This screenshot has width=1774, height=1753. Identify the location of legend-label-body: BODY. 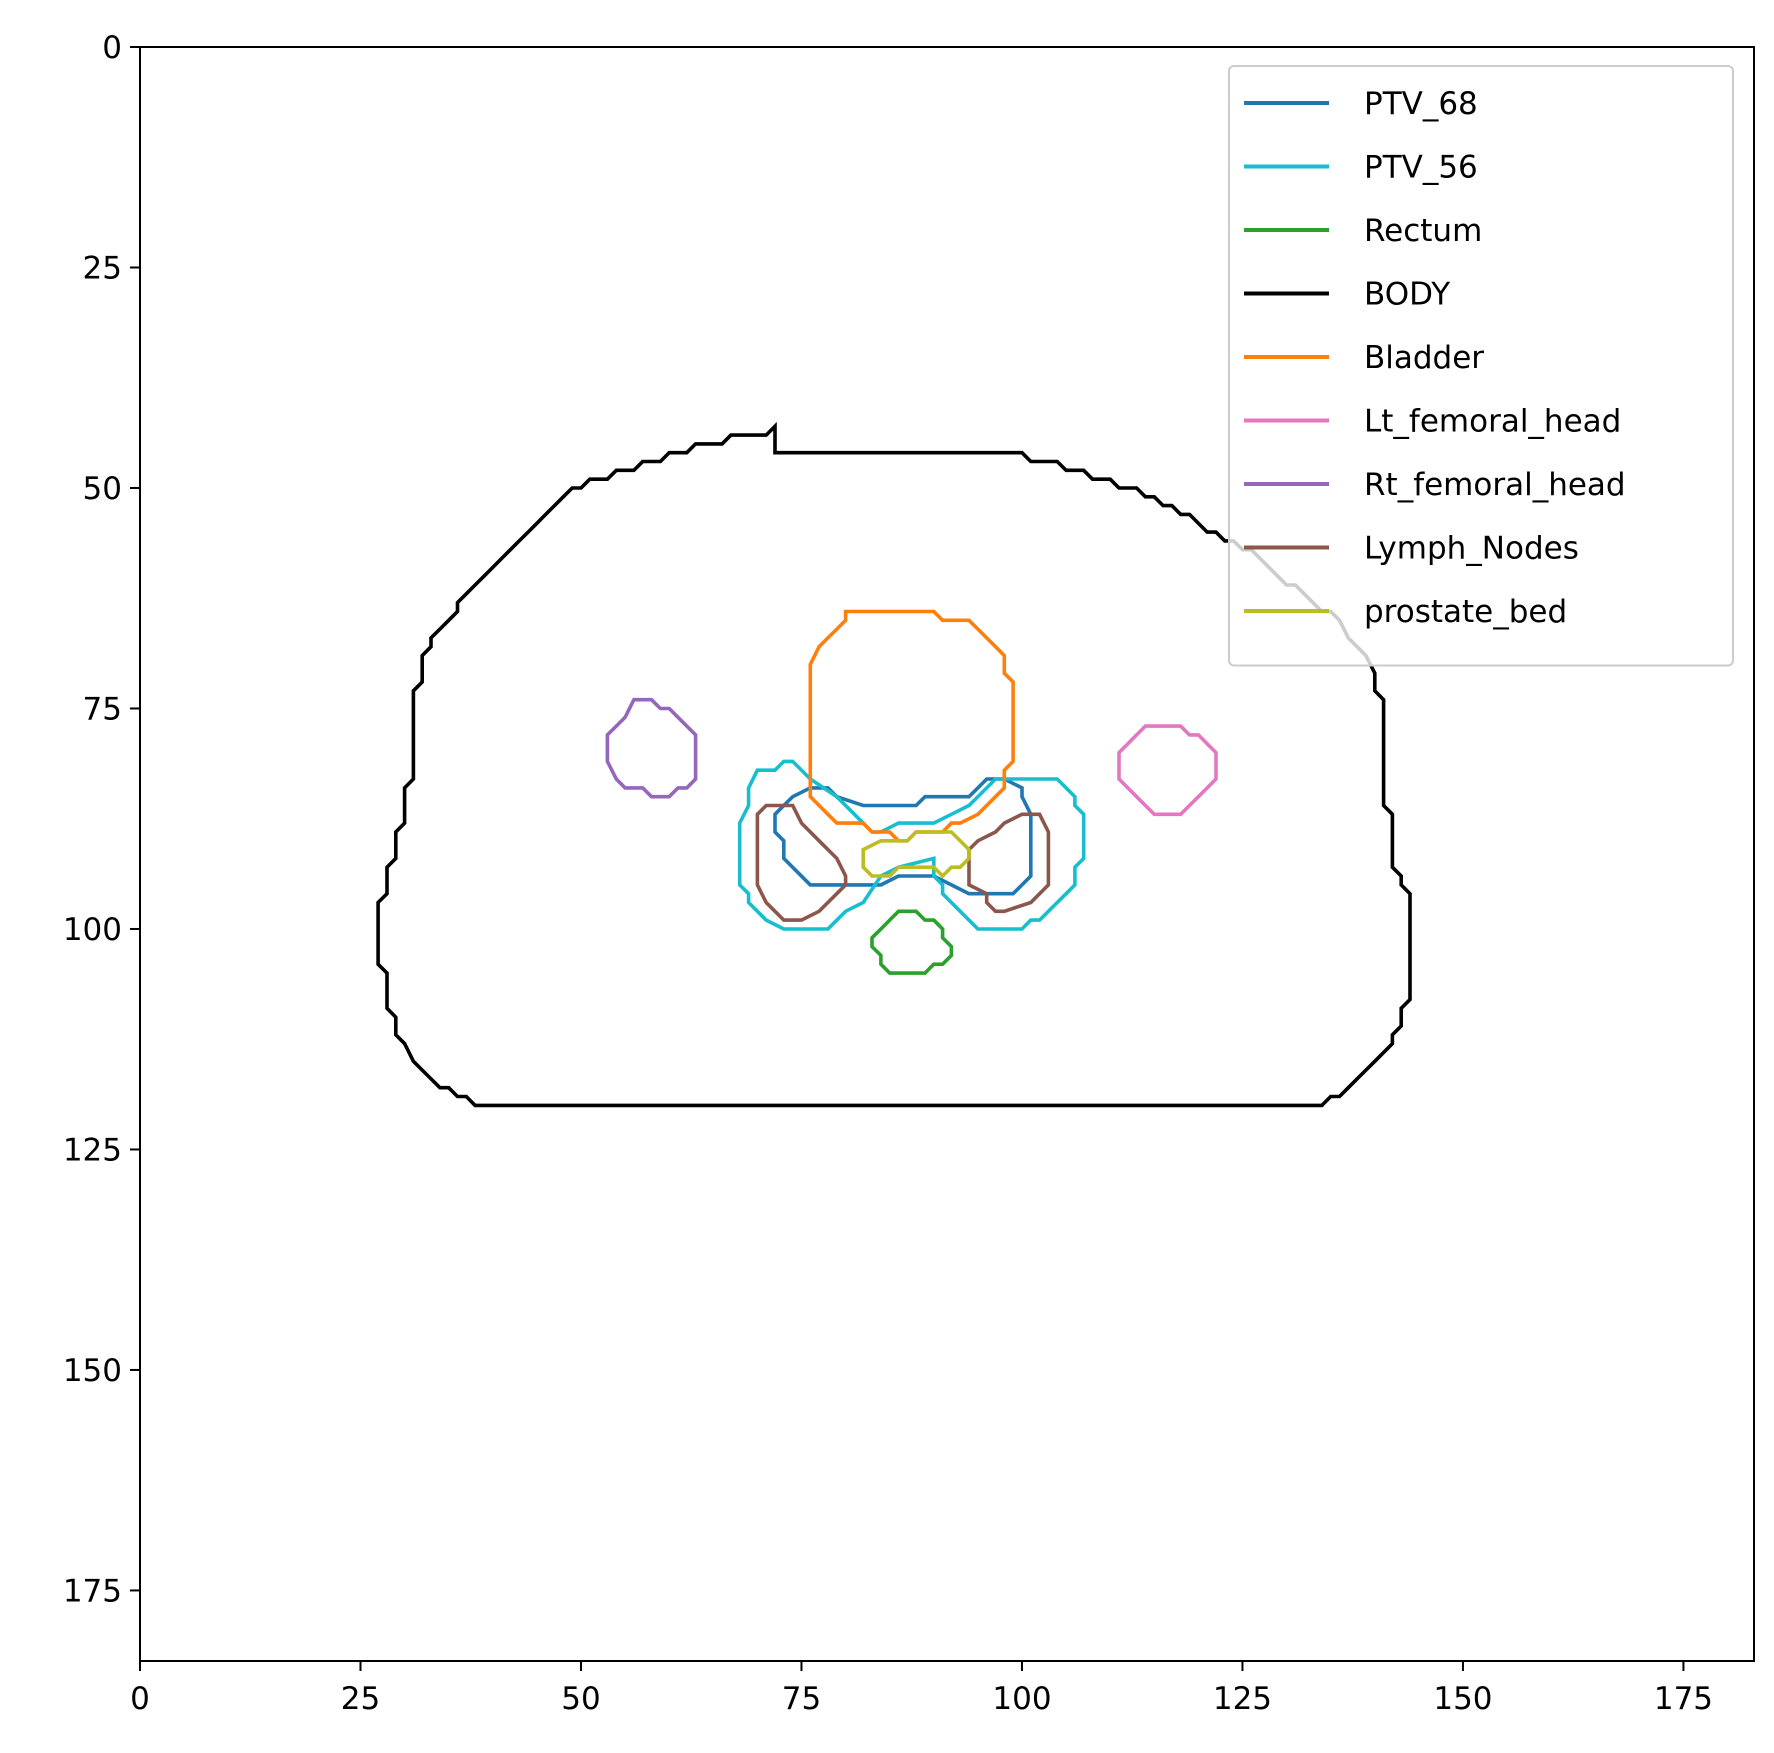
(1407, 295).